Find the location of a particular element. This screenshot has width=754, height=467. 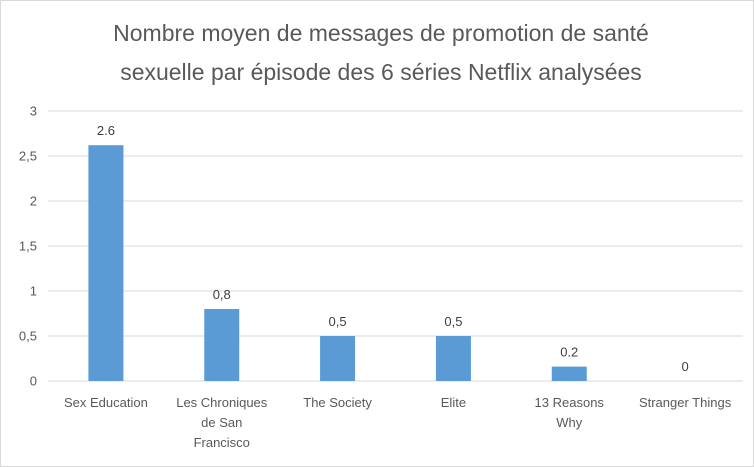

category-label: Why is located at coordinates (569, 422).